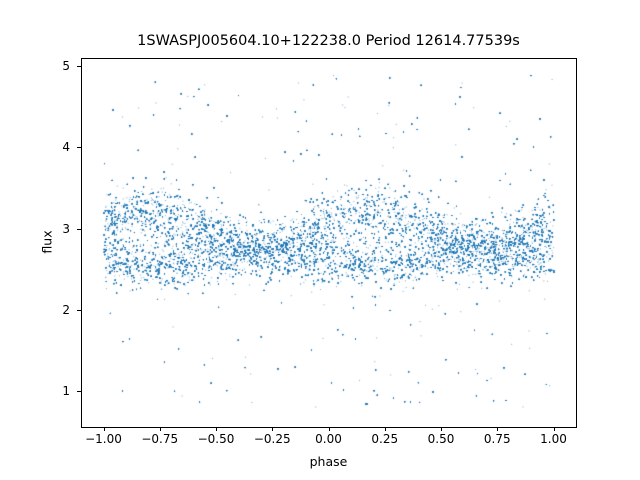 Image resolution: width=640 pixels, height=480 pixels. What do you see at coordinates (385, 439) in the screenshot?
I see `x-tick-label: 0.25` at bounding box center [385, 439].